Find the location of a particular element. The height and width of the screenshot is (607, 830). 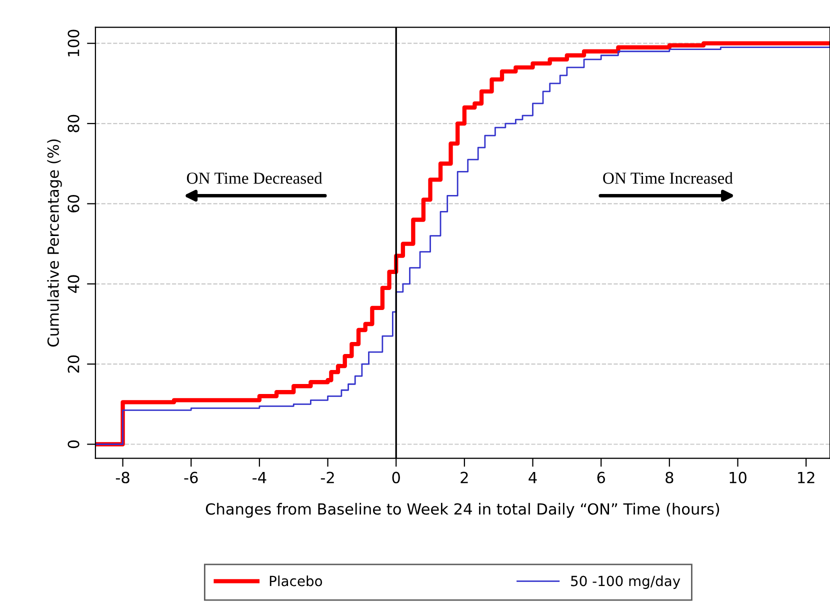

x-tick-label: 0 is located at coordinates (396, 478).